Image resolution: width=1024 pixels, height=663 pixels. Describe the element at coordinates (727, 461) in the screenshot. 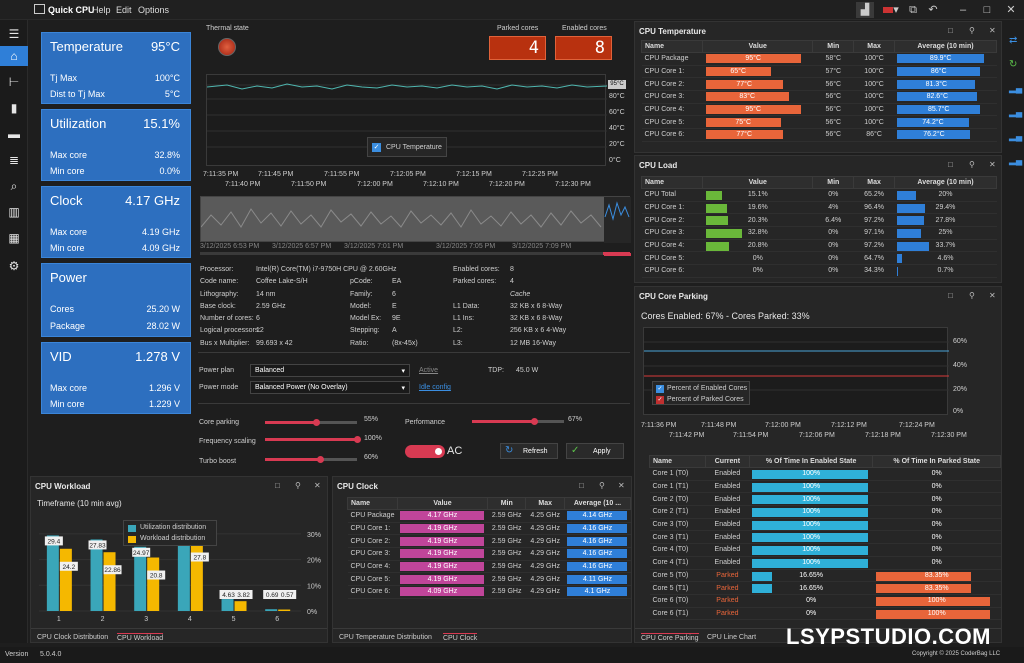

I see `column-header: Current` at that location.